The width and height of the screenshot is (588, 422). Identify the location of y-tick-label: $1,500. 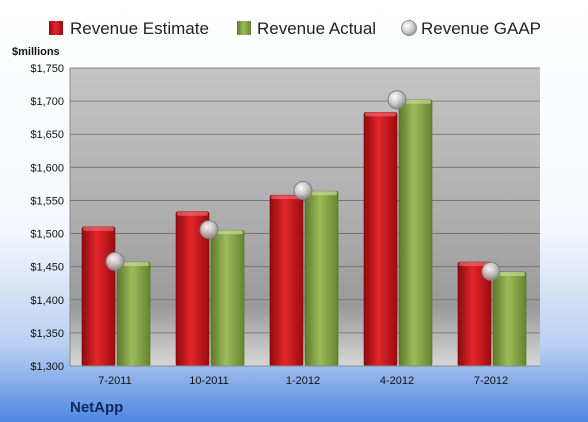
(47, 235).